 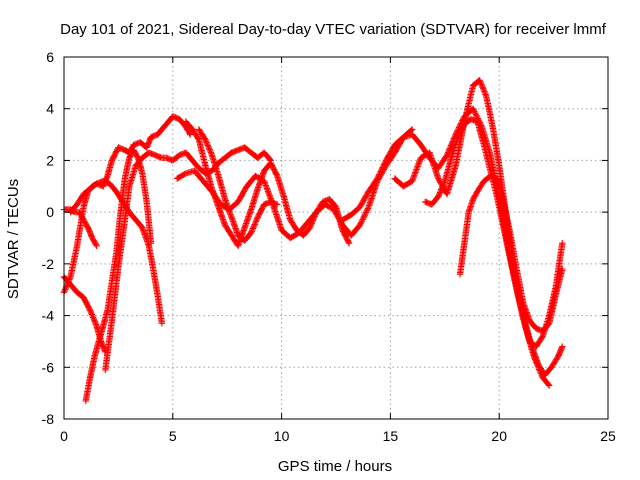 What do you see at coordinates (50, 109) in the screenshot?
I see `y-tick-label: 4` at bounding box center [50, 109].